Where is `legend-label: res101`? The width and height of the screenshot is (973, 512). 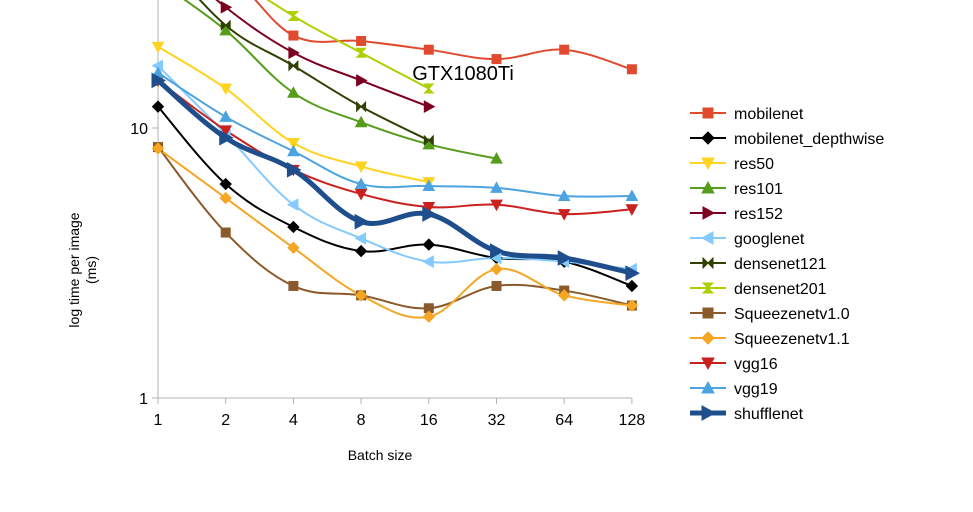 legend-label: res101 is located at coordinates (758, 189).